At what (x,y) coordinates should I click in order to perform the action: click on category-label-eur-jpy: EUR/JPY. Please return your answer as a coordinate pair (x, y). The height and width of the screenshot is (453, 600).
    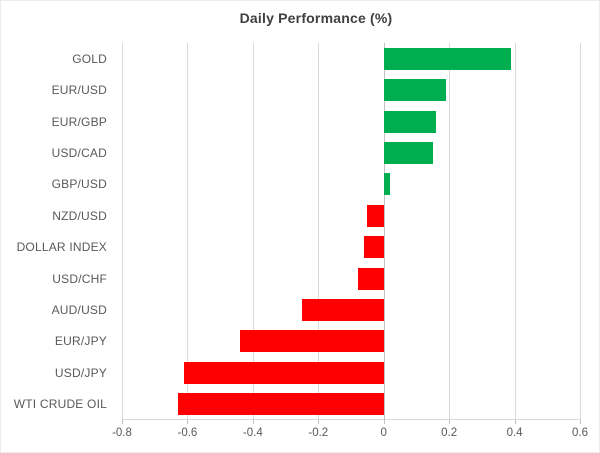
    Looking at the image, I should click on (80, 341).